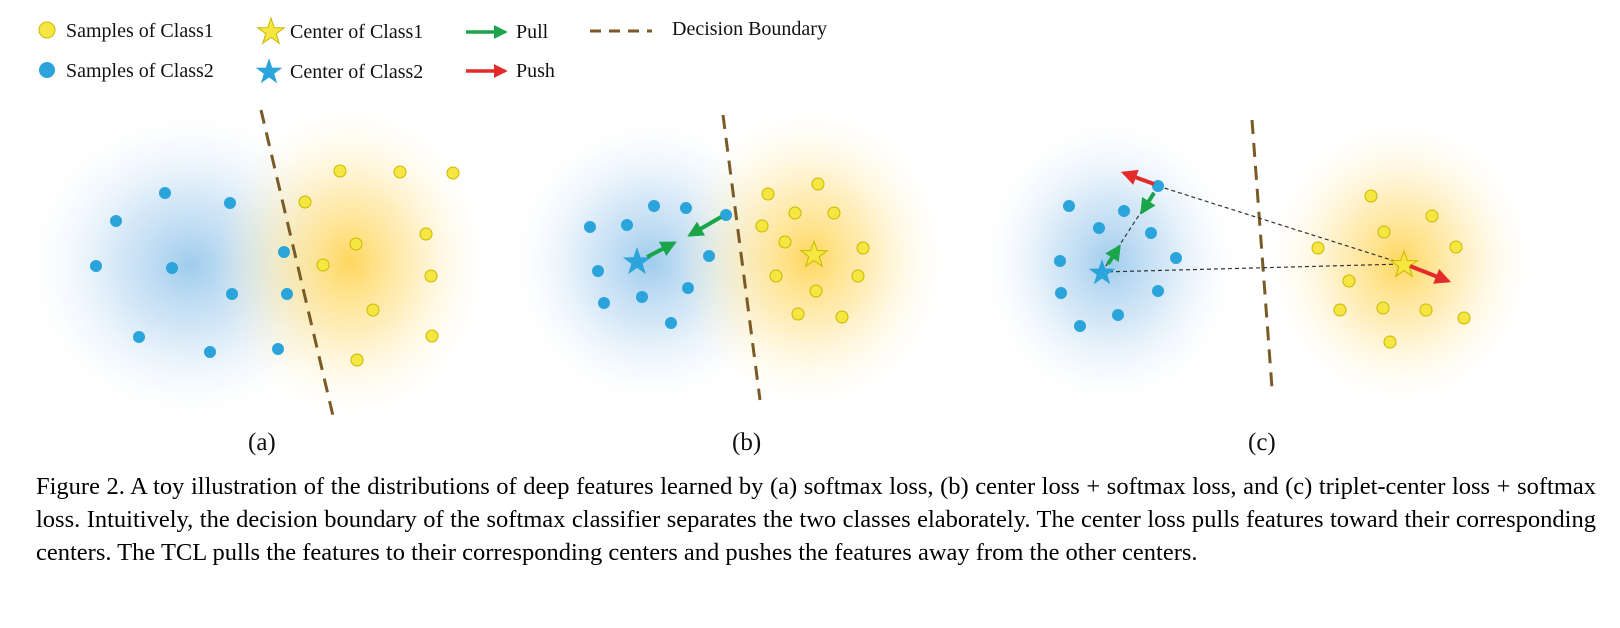 The image size is (1620, 628). Describe the element at coordinates (532, 32) in the screenshot. I see `legend-pull-label: Pull` at that location.